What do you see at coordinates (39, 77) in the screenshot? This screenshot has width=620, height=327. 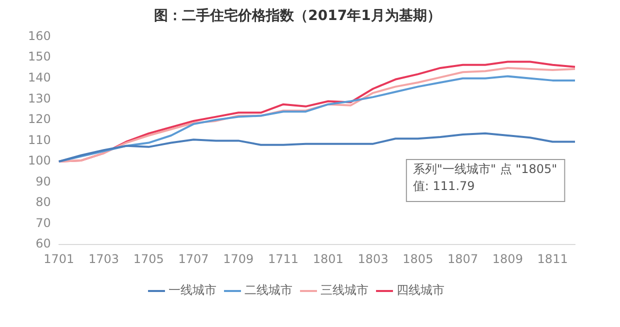 I see `y-tick-label: 140` at bounding box center [39, 77].